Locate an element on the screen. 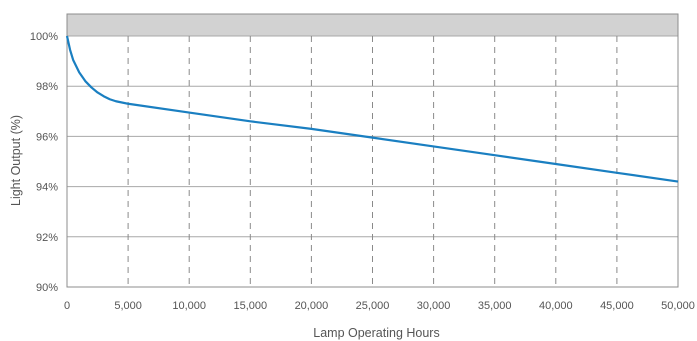 The width and height of the screenshot is (697, 341). x-axis-title: Lamp Operating Hours is located at coordinates (376, 333).